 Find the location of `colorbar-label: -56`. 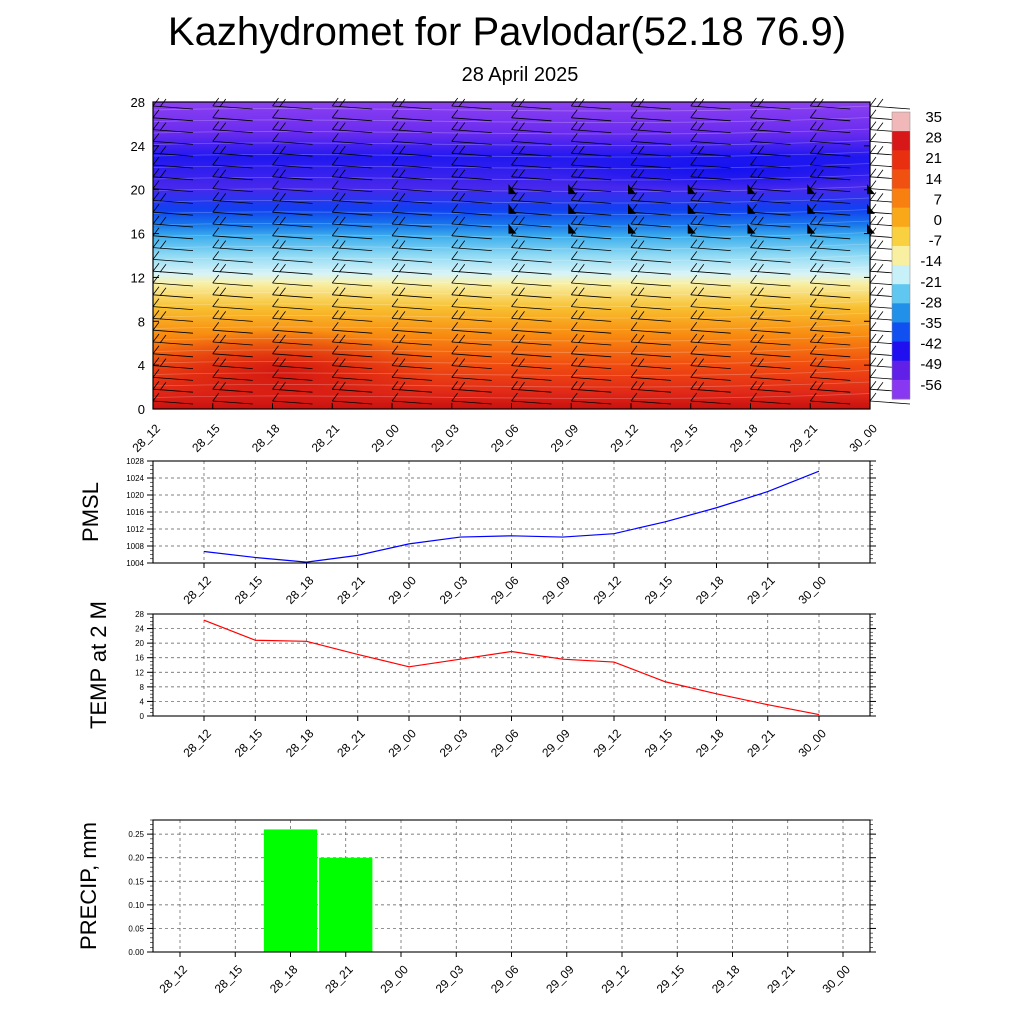

colorbar-label: -56 is located at coordinates (931, 385).